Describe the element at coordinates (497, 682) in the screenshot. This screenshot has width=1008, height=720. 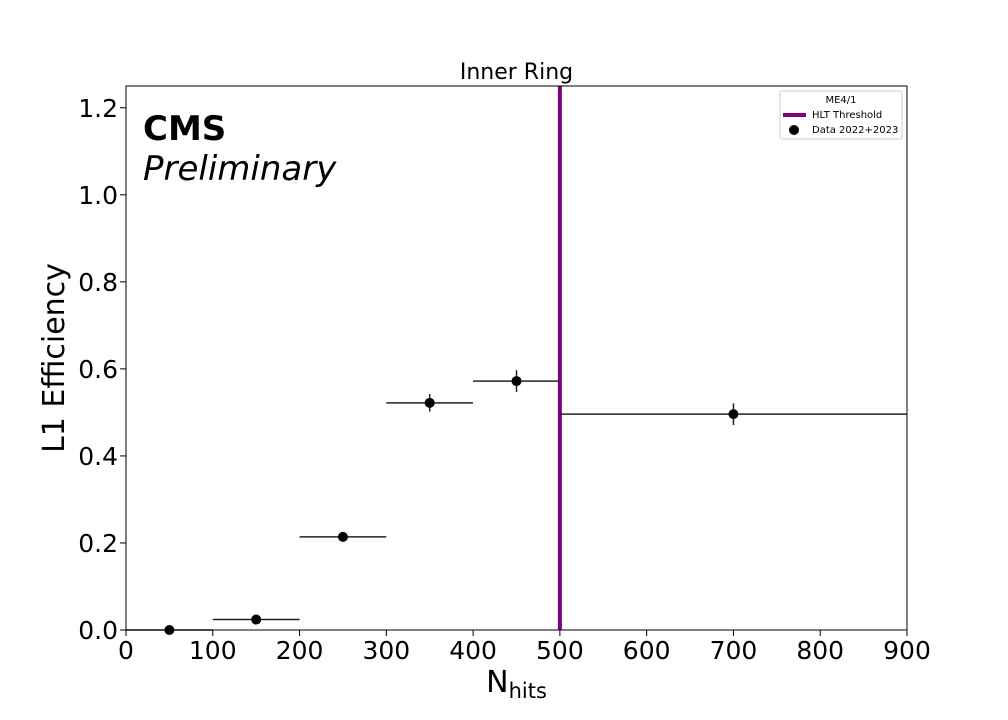
I see `x-axis-label-main: N` at that location.